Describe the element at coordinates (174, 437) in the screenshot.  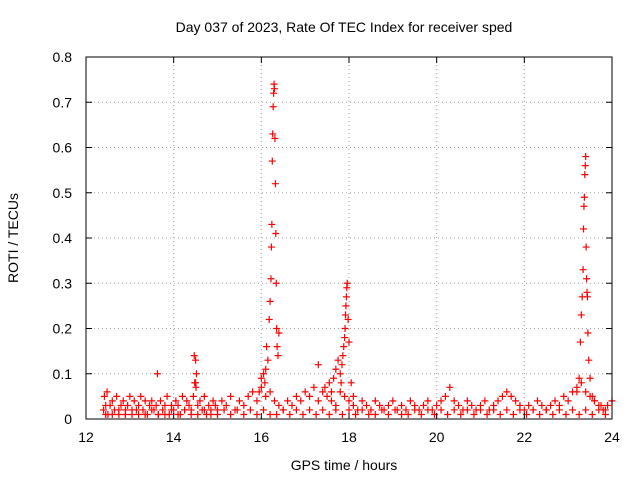
I see `x-tick-label: 14` at that location.